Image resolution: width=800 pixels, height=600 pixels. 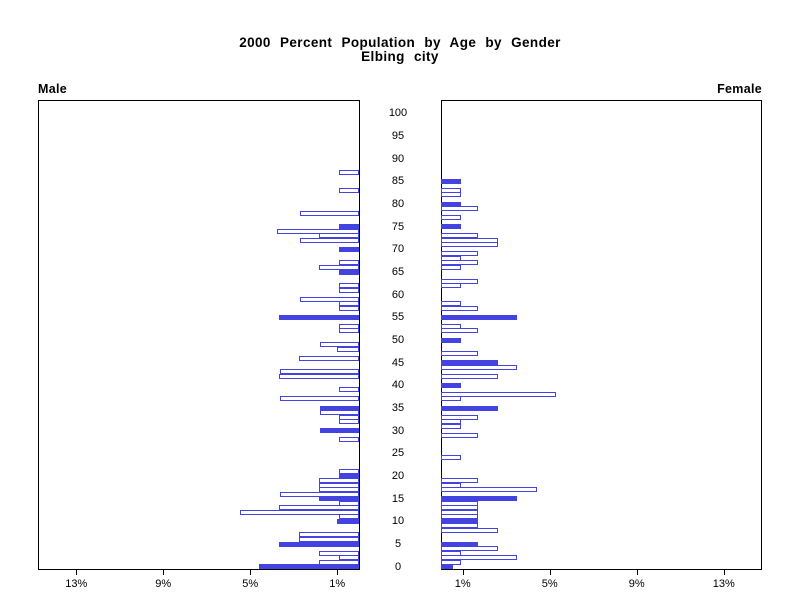 I want to click on age-label-65: 65, so click(x=398, y=272).